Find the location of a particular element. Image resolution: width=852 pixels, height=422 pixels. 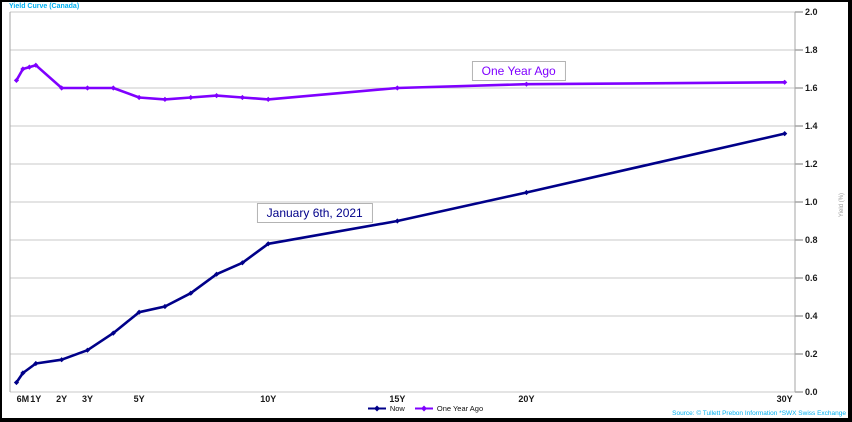

legend-item-one-year-ago: One Year Ago is located at coordinates (448, 408).